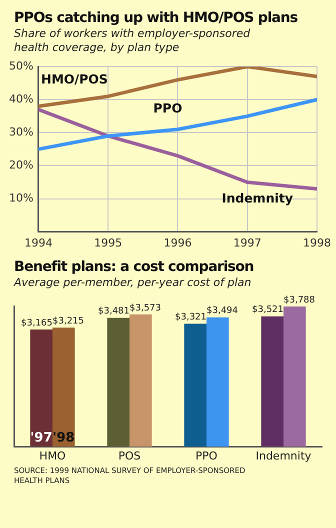  Describe the element at coordinates (74, 79) in the screenshot. I see `series-label: HMO/POS` at that location.